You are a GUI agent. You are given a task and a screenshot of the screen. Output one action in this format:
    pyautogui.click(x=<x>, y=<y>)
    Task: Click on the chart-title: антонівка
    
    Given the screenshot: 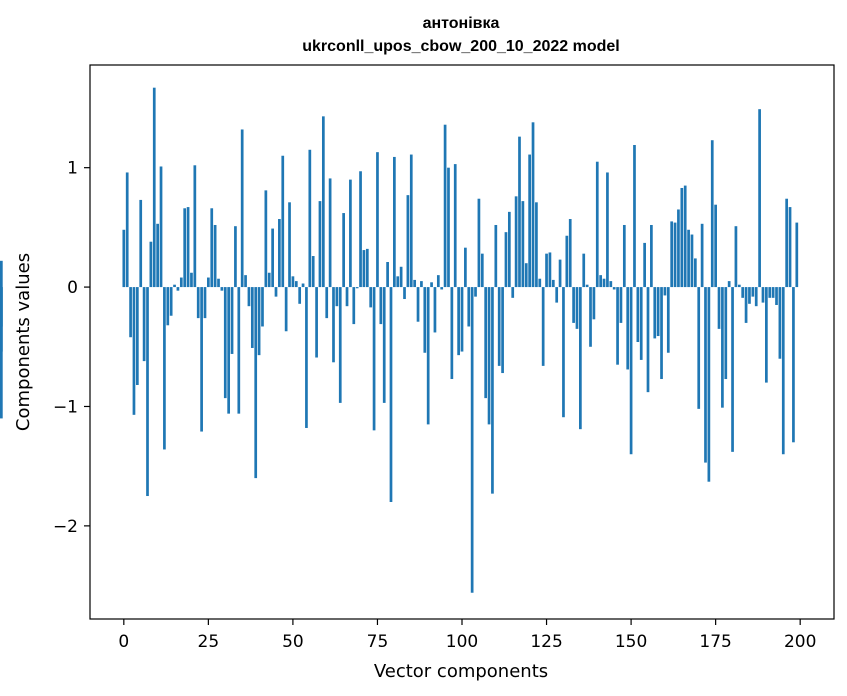 What is the action you would take?
    pyautogui.click(x=461, y=23)
    